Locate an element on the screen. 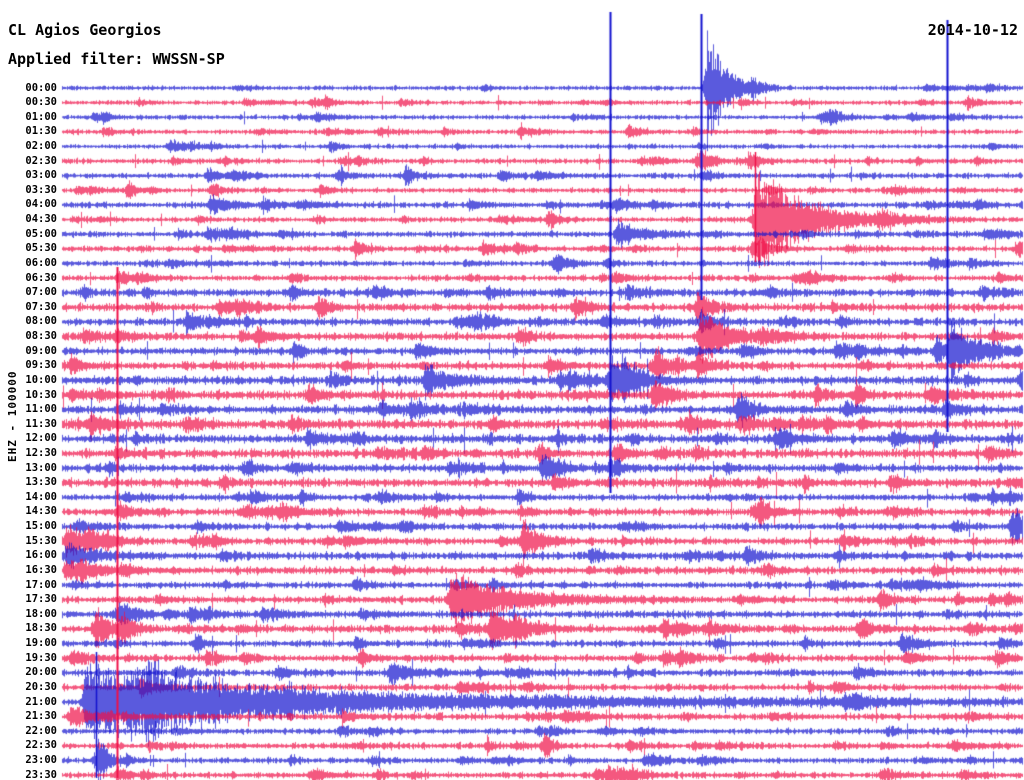 The image size is (1024, 780). time-label: 01:30 is located at coordinates (41, 131).